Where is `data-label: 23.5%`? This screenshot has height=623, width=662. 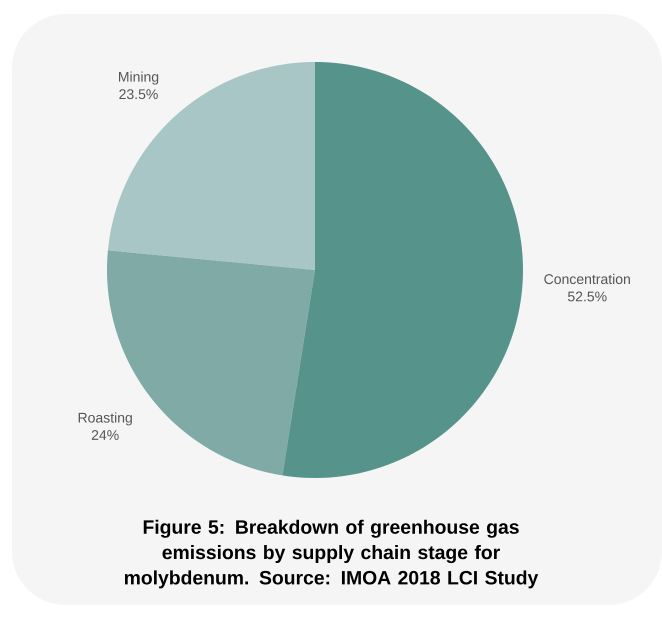
data-label: 23.5% is located at coordinates (138, 94).